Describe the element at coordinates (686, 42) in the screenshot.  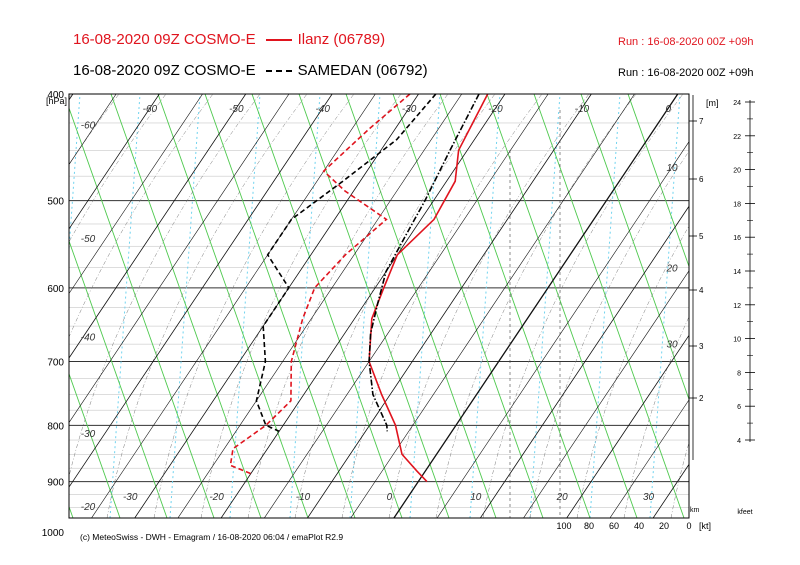
I see `ilanz-run: Run : 16-08-2020 00Z +09h` at that location.